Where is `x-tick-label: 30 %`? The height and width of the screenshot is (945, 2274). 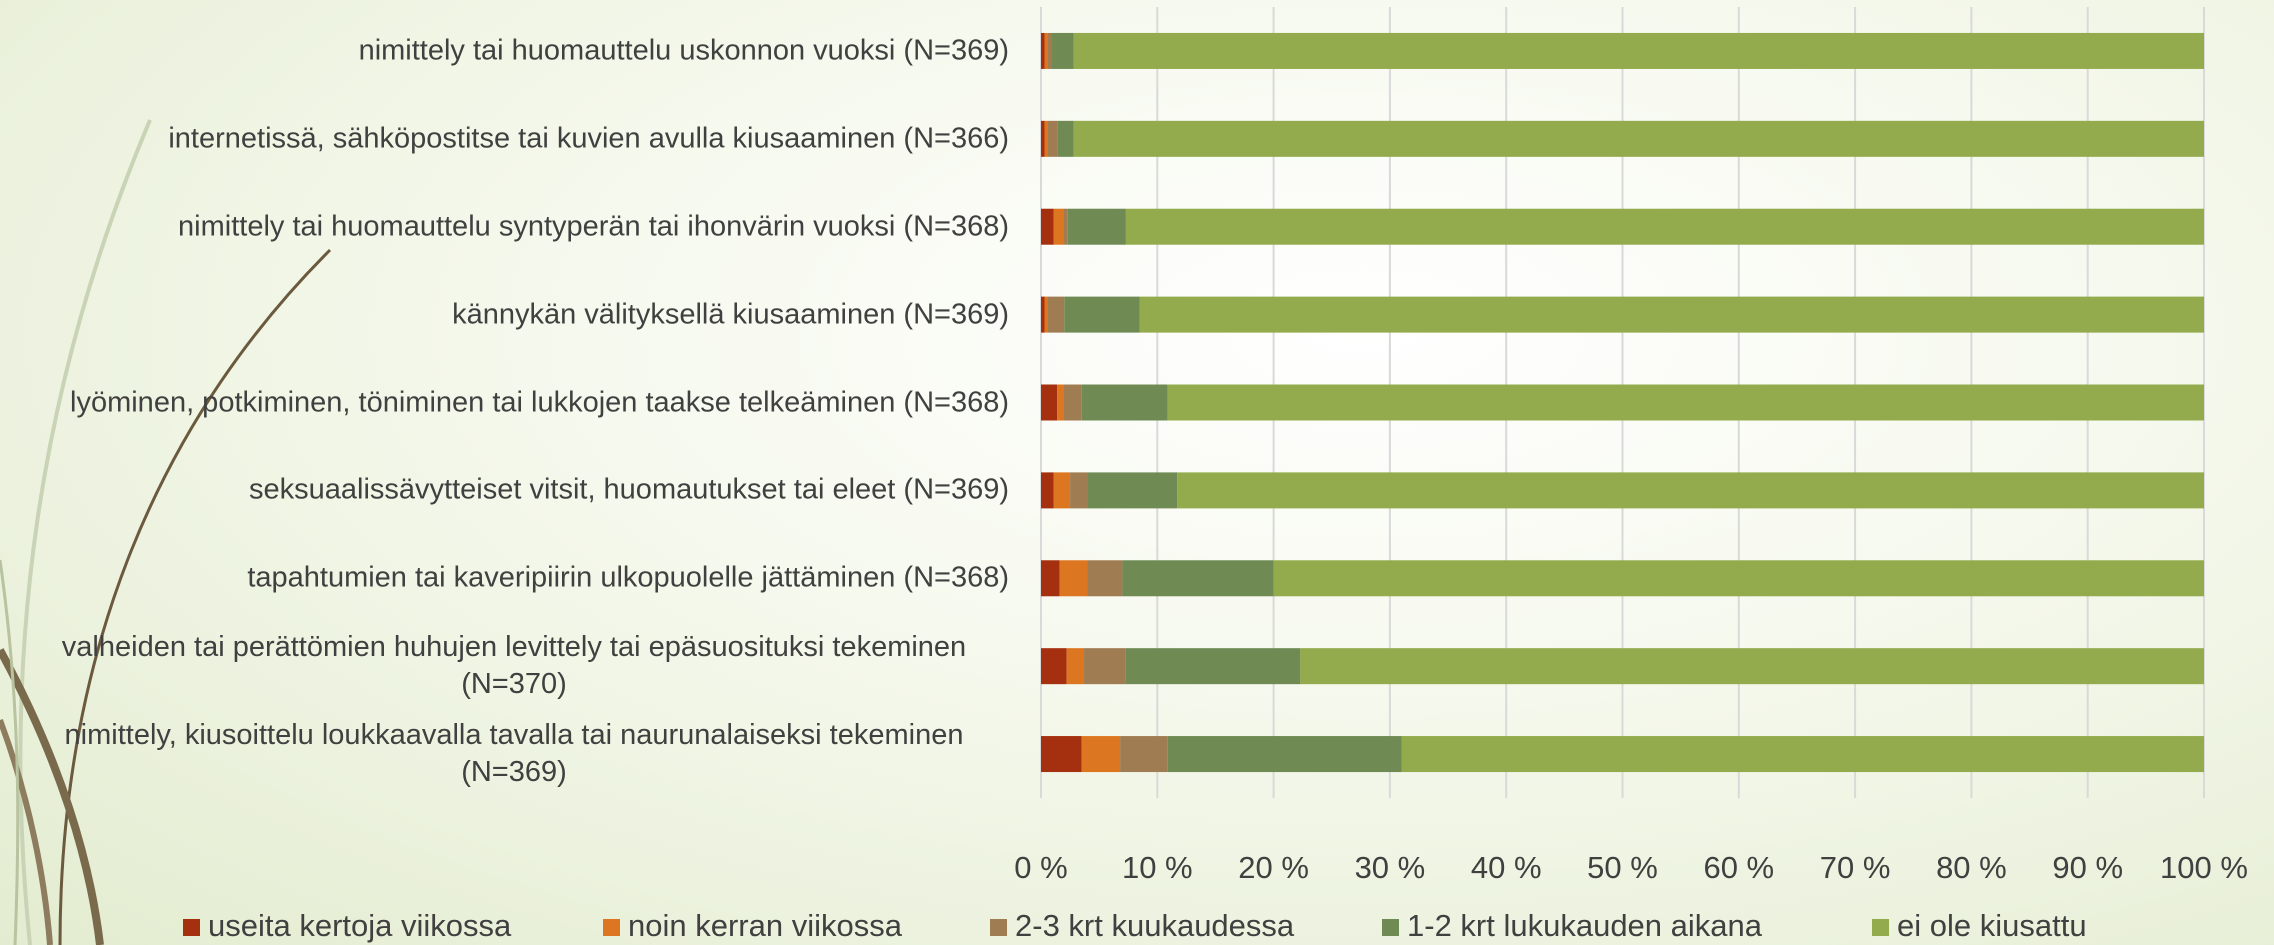
x-tick-label: 30 % is located at coordinates (1390, 867).